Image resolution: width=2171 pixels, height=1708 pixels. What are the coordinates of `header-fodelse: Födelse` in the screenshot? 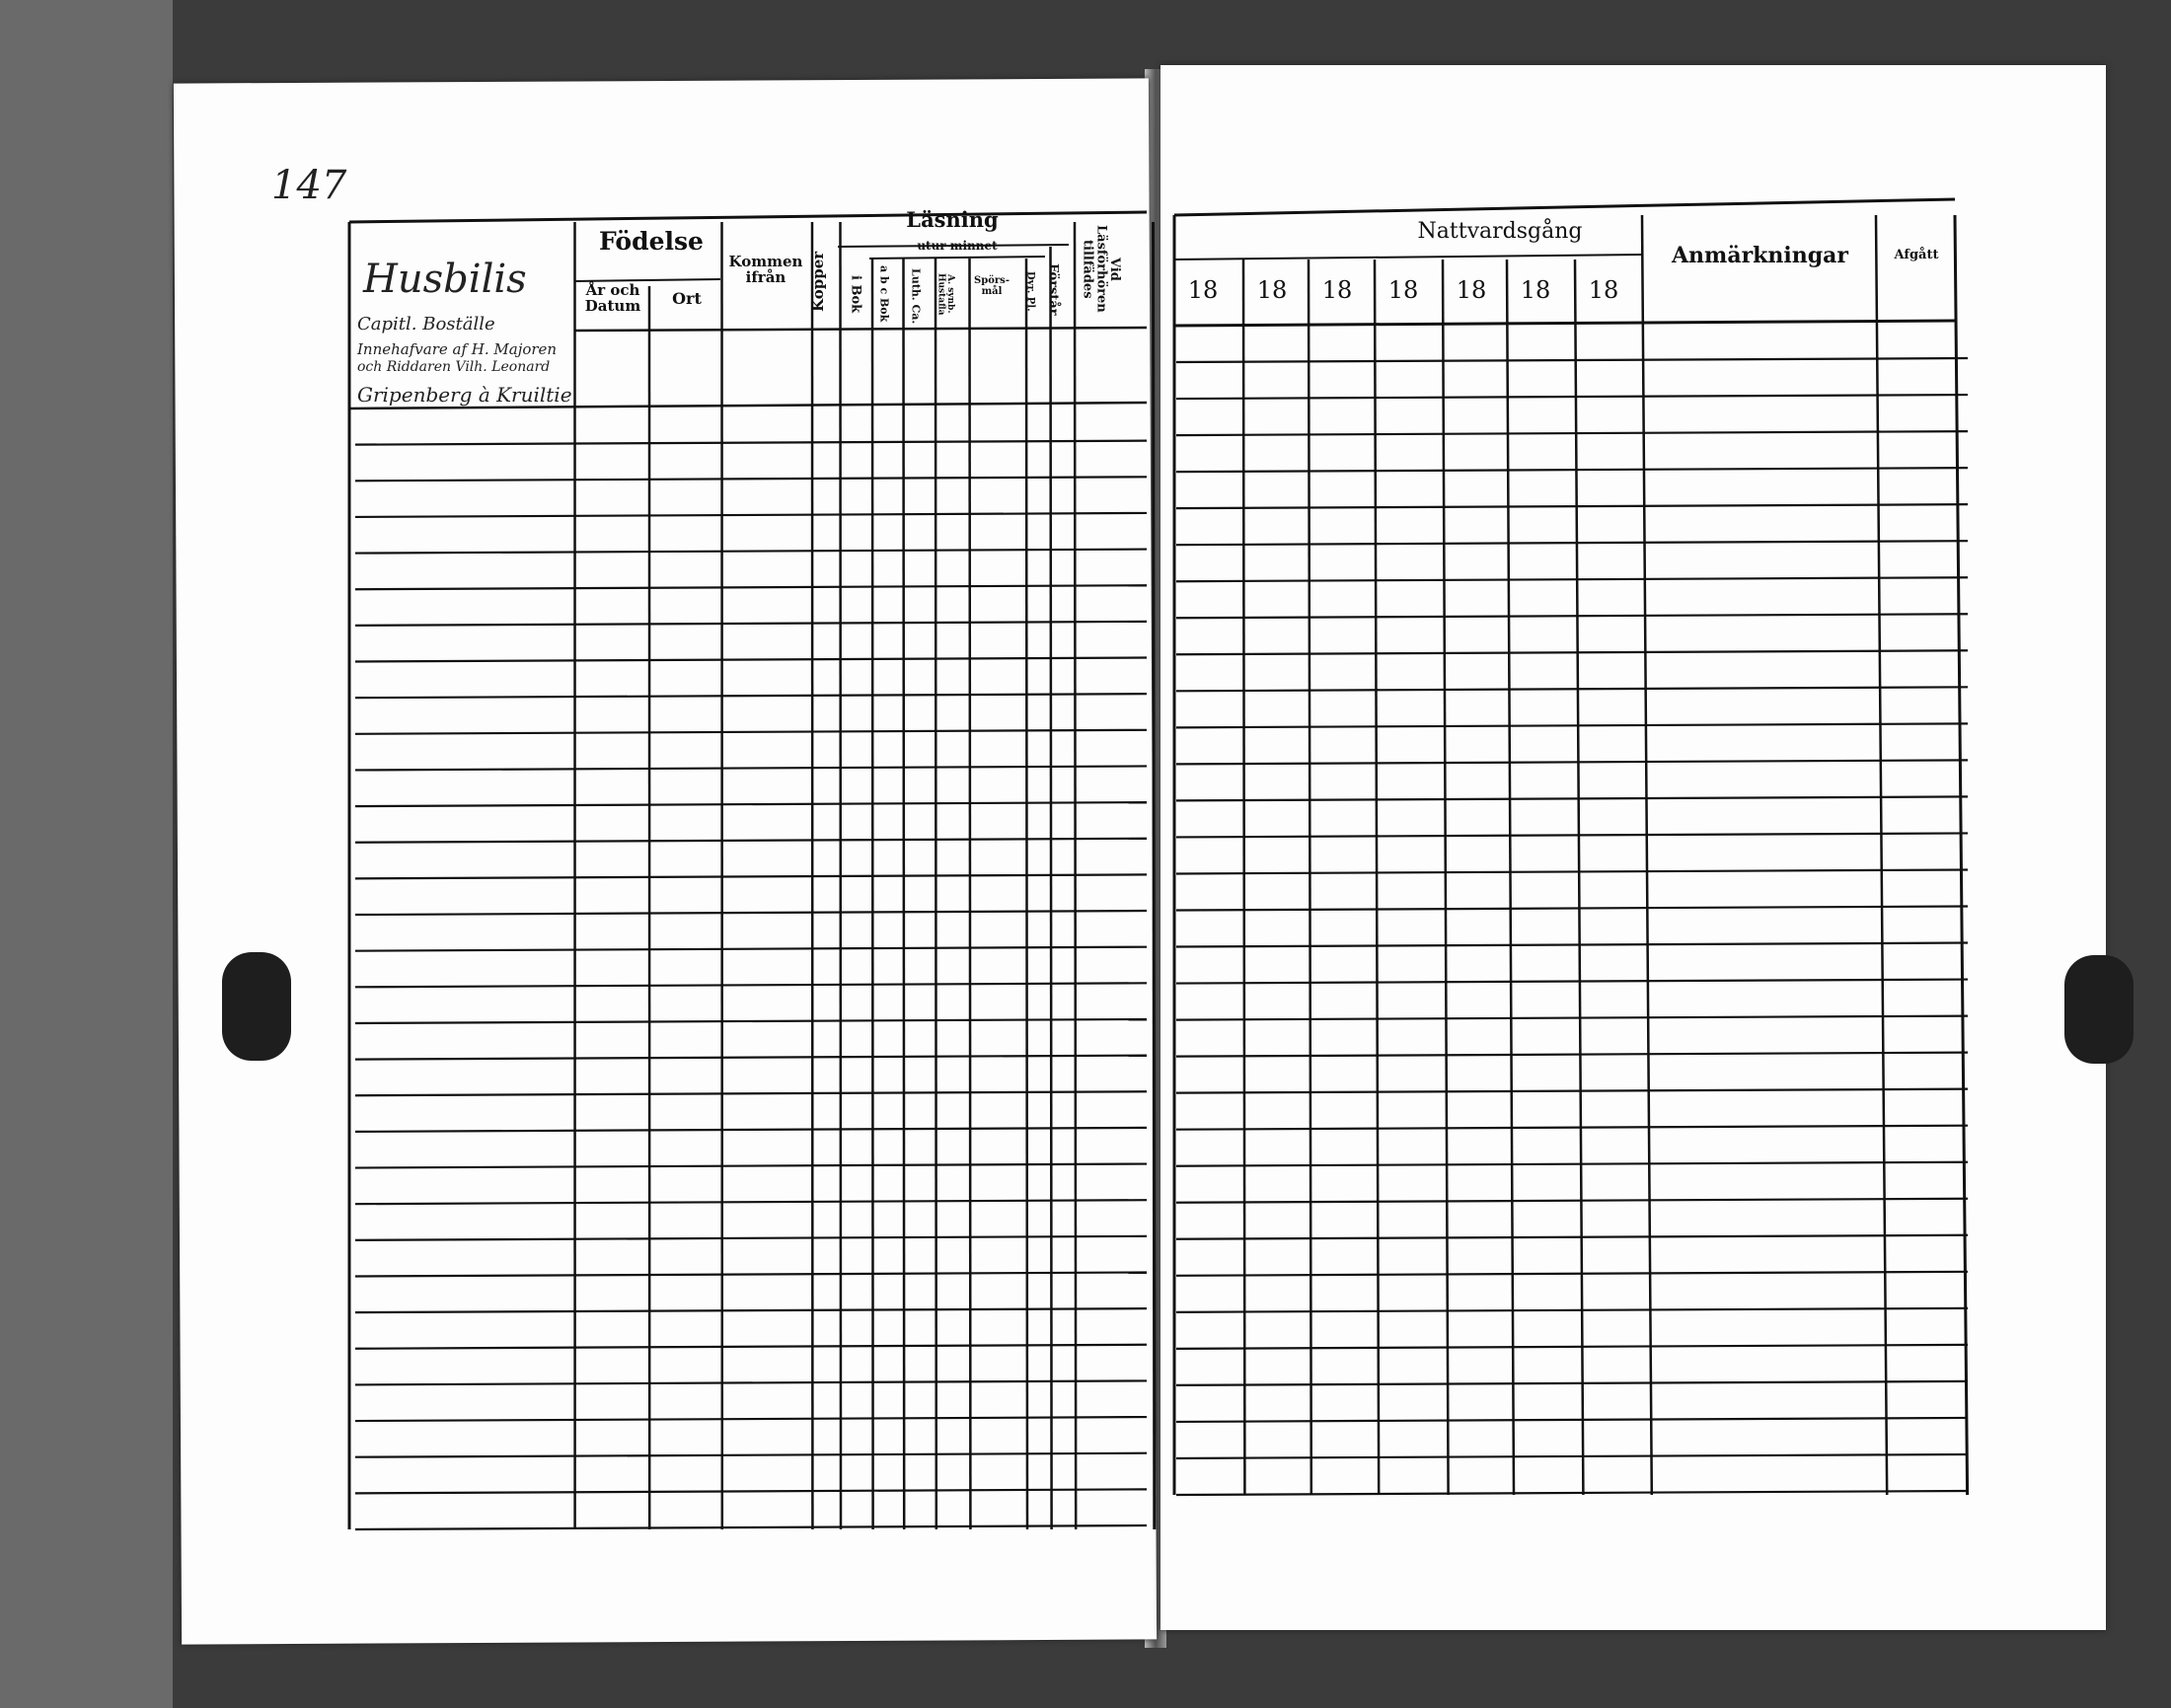 It's located at (651, 241).